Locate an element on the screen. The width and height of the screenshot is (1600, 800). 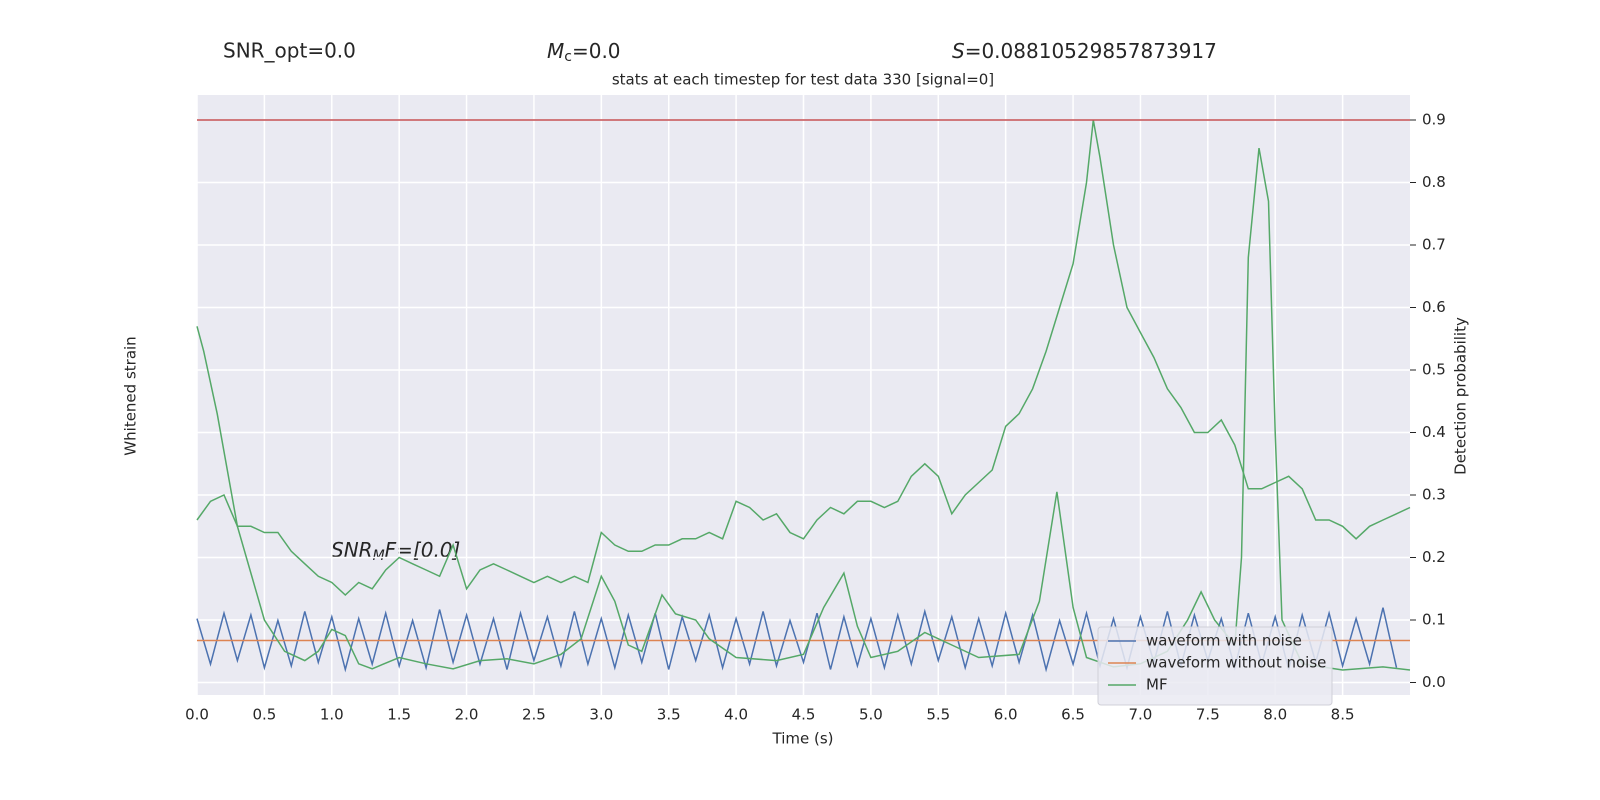
x-tick-label: 1.0 is located at coordinates (332, 715).